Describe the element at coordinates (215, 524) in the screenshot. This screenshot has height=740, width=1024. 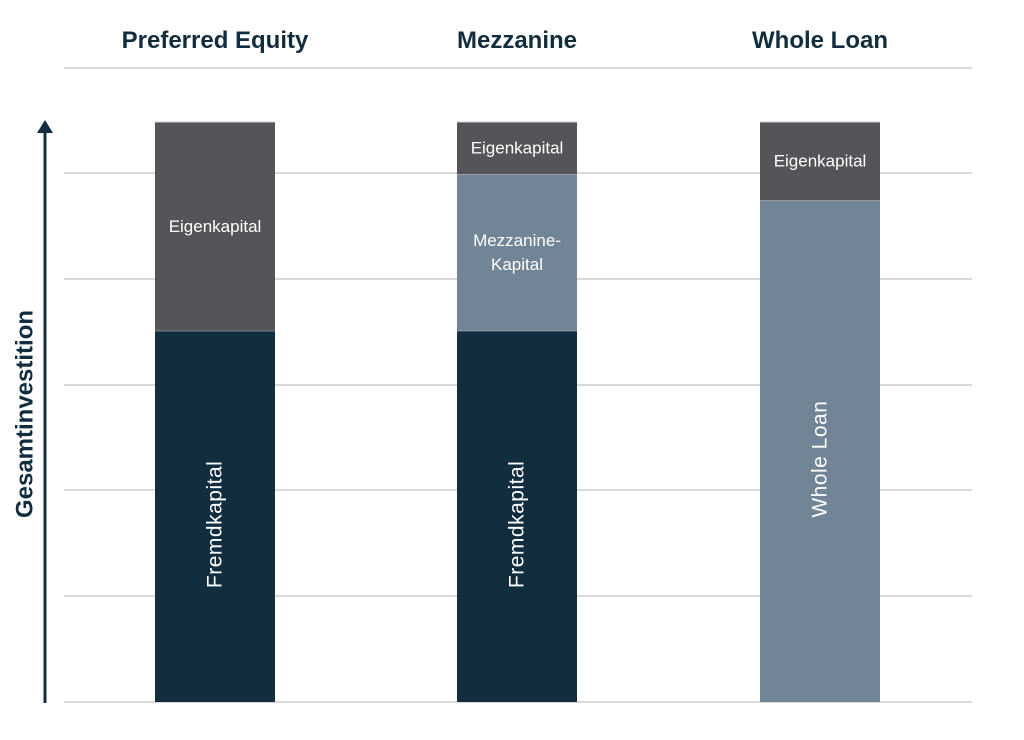
I see `segment-label-preferred-equity-fremdkapital: Fremdkapital` at that location.